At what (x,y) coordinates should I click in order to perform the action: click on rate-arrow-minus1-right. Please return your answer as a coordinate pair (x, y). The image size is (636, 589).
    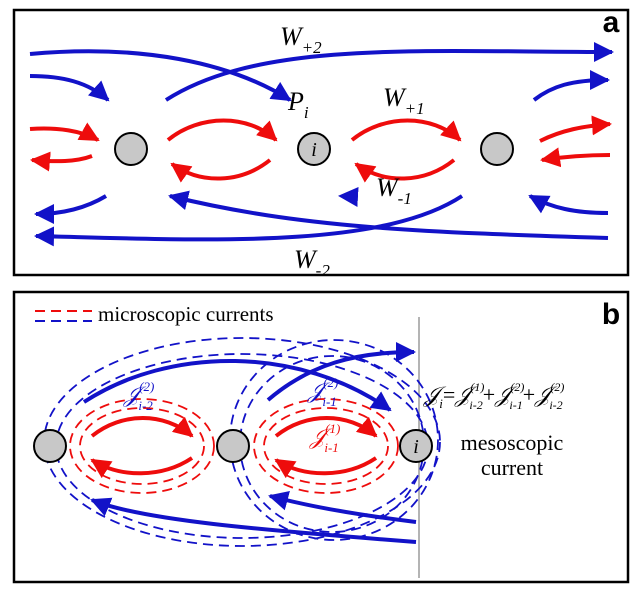
    Looking at the image, I should click on (405, 170).